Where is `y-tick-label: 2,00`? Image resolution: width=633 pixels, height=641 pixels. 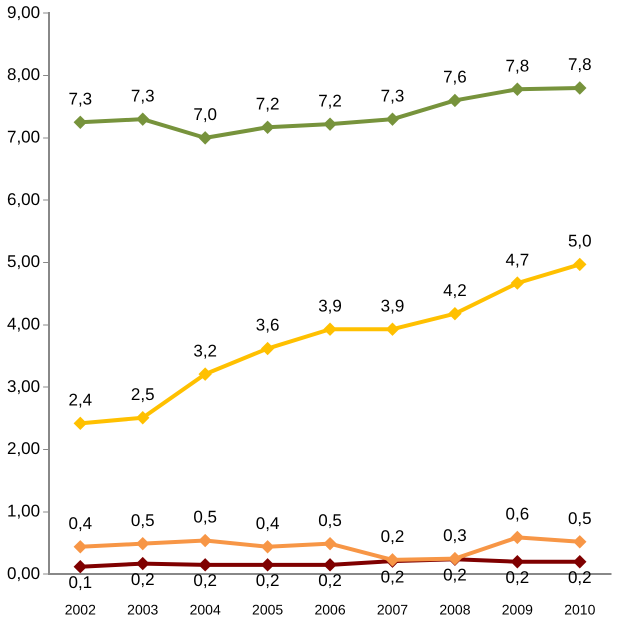
y-tick-label: 2,00 is located at coordinates (23, 448).